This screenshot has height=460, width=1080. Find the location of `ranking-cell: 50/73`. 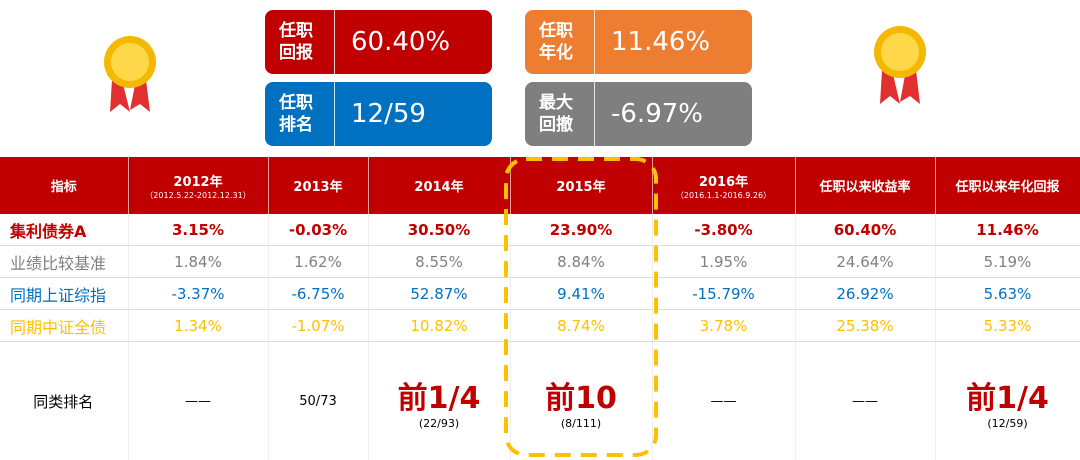

ranking-cell: 50/73 is located at coordinates (318, 400).